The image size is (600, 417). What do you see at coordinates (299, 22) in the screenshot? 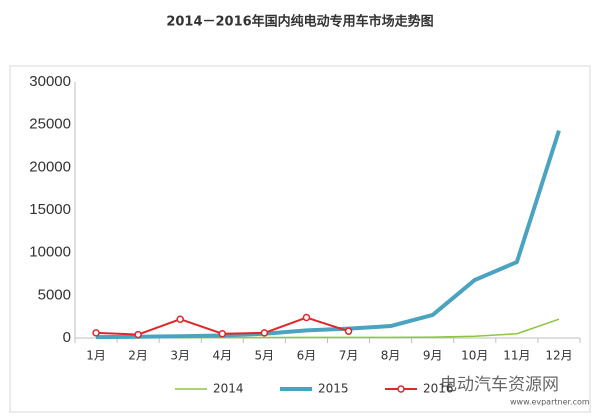
I see `chart-title: 2014－2016年国内纯电动专用车市场走势图` at bounding box center [299, 22].